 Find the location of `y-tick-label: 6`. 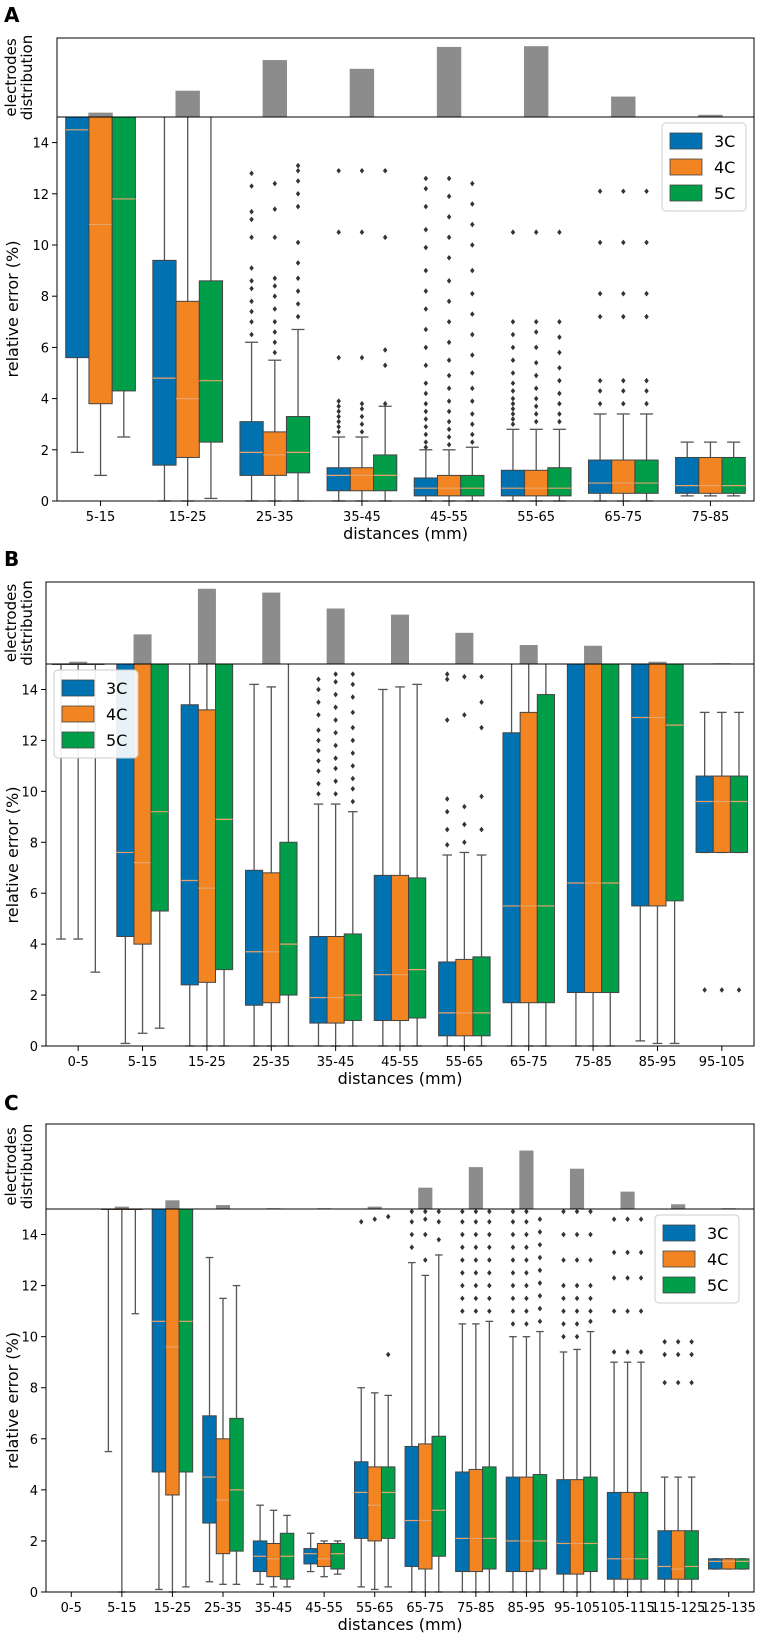

y-tick-label: 6 is located at coordinates (34, 894).